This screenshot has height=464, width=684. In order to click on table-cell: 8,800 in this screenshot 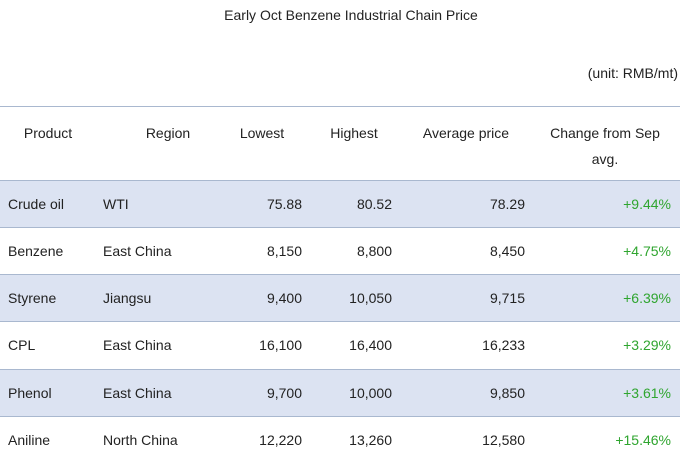, I will do `click(374, 251)`.